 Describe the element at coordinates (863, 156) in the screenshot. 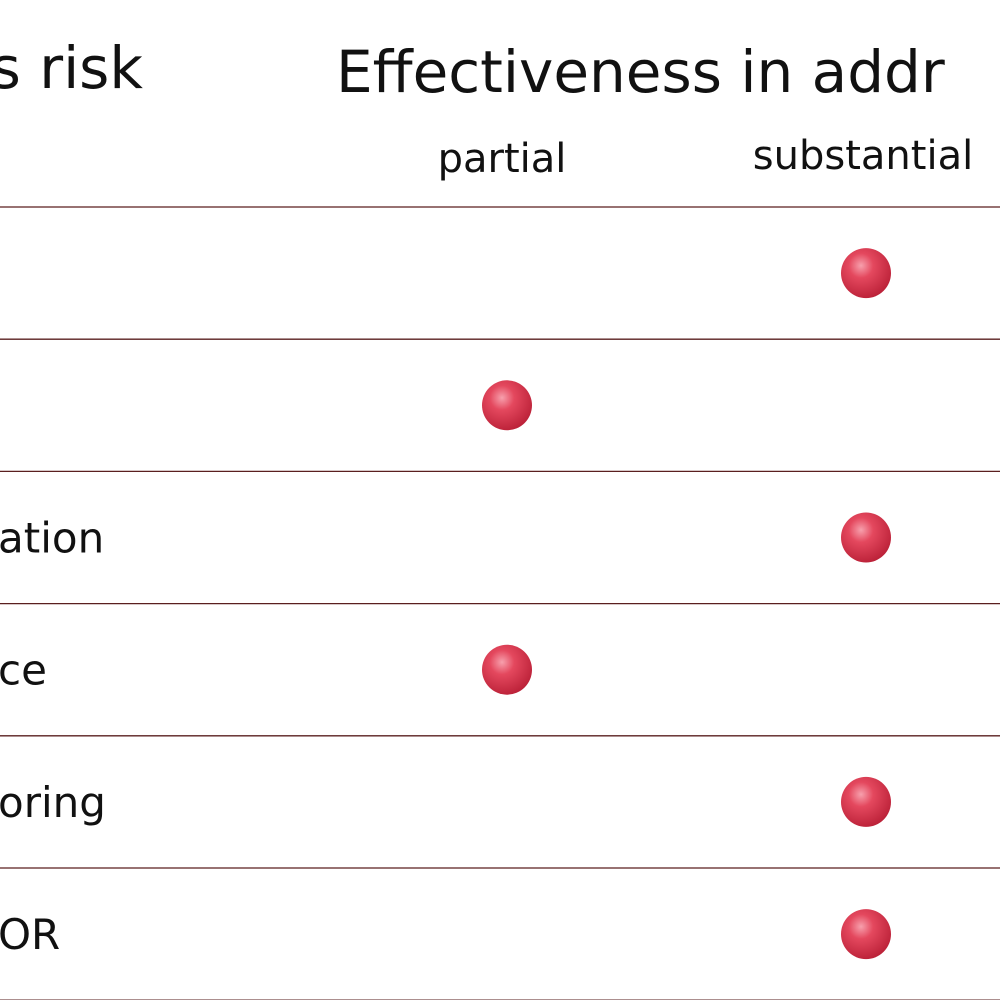

I see `column-header: substantial` at that location.